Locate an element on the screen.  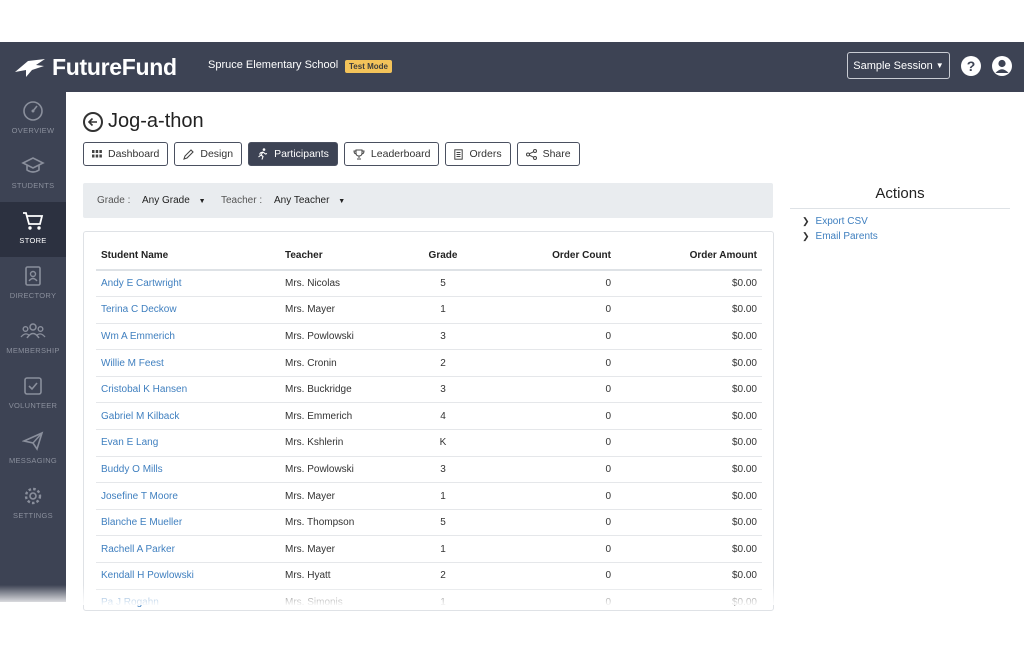
sidebar-item-store: STORE is located at coordinates (33, 229).